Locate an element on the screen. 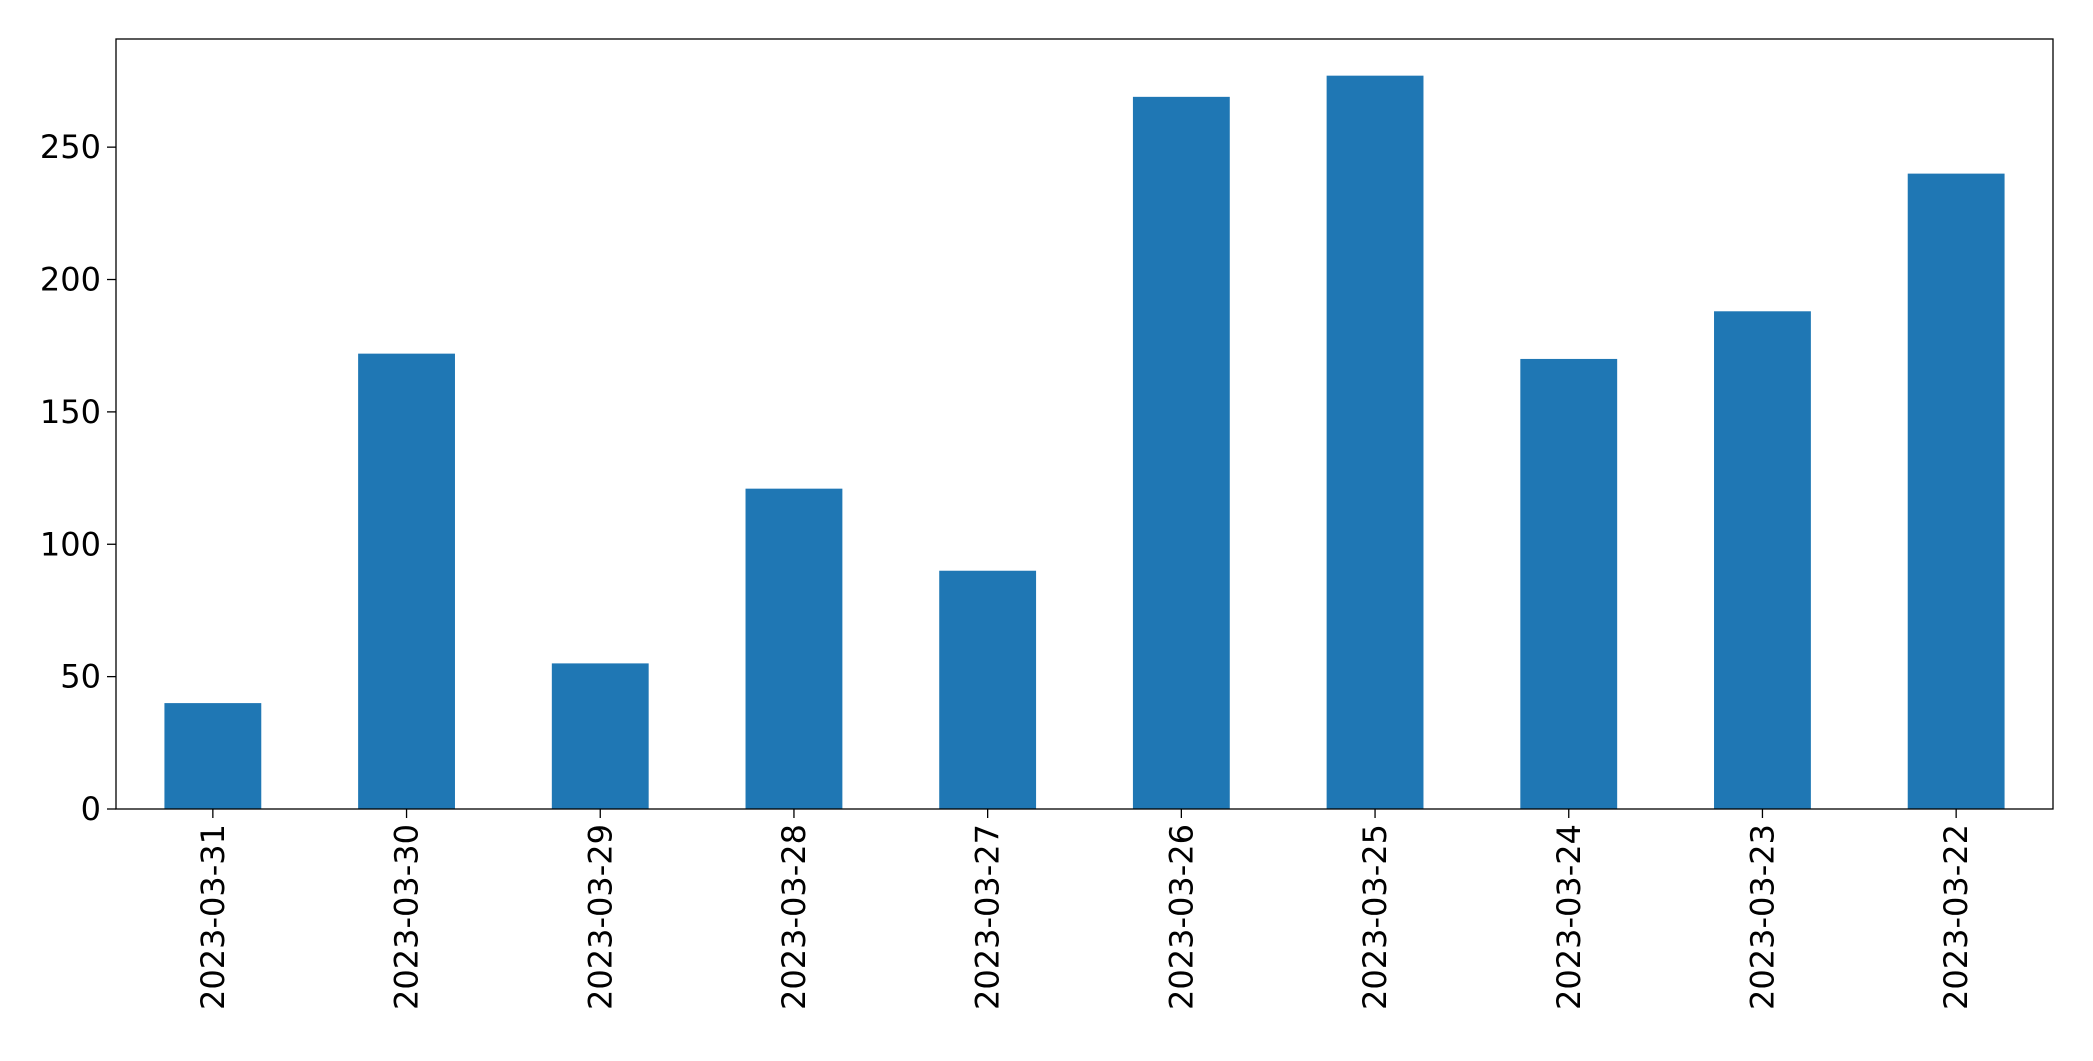 This screenshot has width=2093, height=1061. x-tick-label: 2023-03-29 is located at coordinates (600, 917).